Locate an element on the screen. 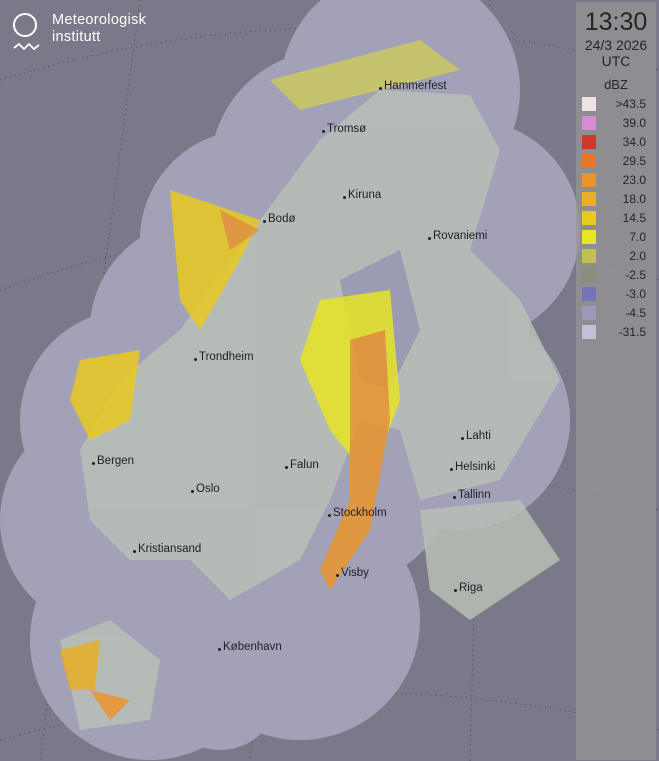 This screenshot has height=761, width=659. legend-item: >43.5 is located at coordinates (616, 103).